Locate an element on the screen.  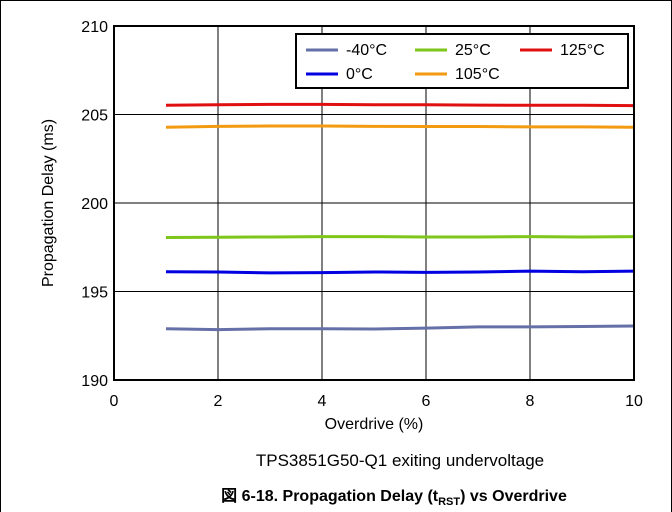
y-tick-label: 200 is located at coordinates (94, 204).